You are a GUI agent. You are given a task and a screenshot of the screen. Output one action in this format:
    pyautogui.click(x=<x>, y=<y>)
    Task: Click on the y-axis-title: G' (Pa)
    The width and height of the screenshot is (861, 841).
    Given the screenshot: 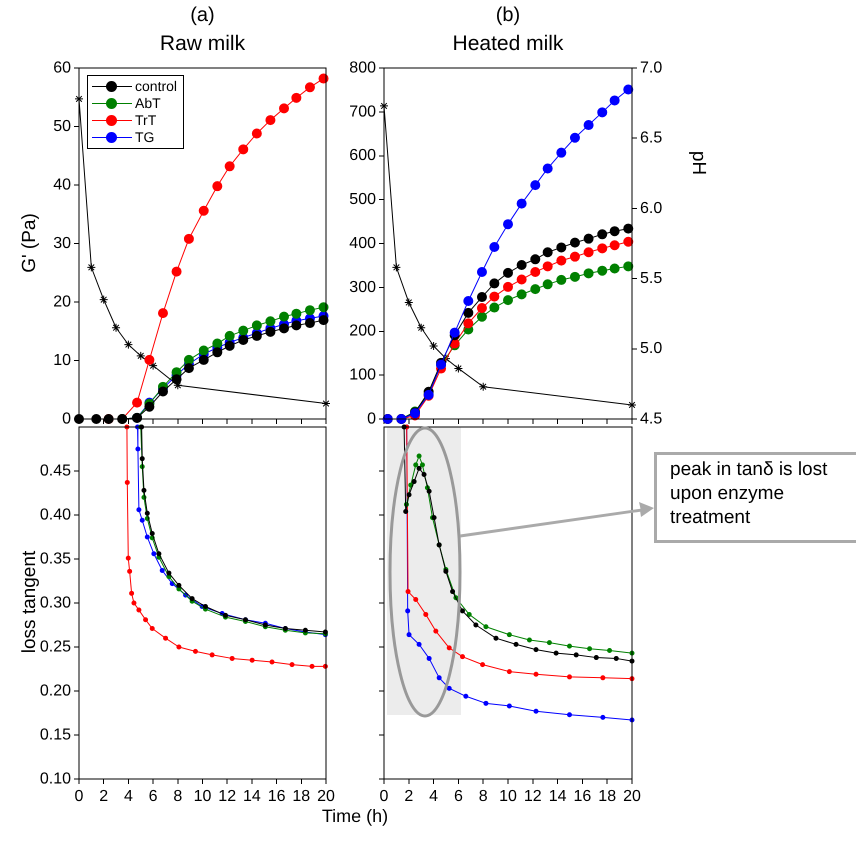 What is the action you would take?
    pyautogui.click(x=30, y=243)
    